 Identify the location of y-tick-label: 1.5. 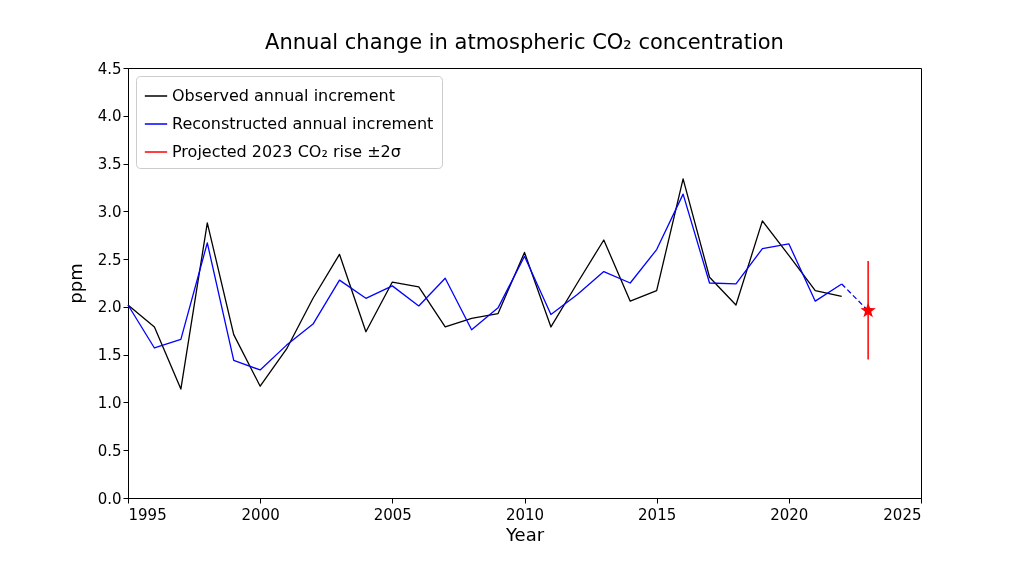
(109, 355).